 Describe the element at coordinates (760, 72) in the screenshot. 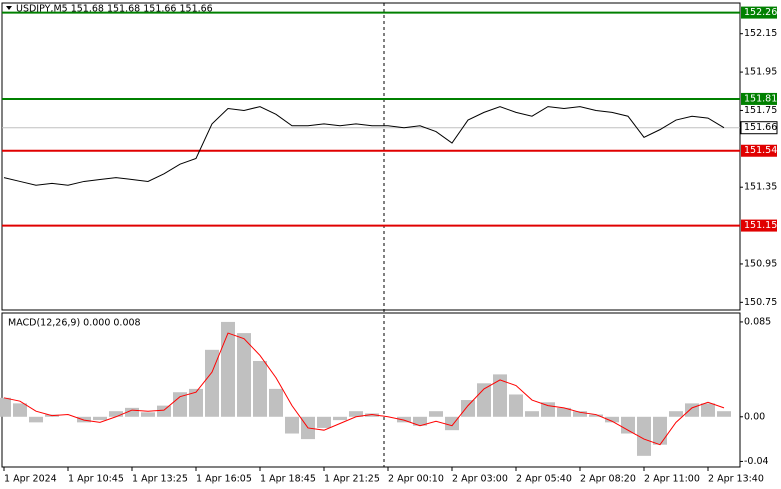

I see `y-tick-label: 151.95` at that location.